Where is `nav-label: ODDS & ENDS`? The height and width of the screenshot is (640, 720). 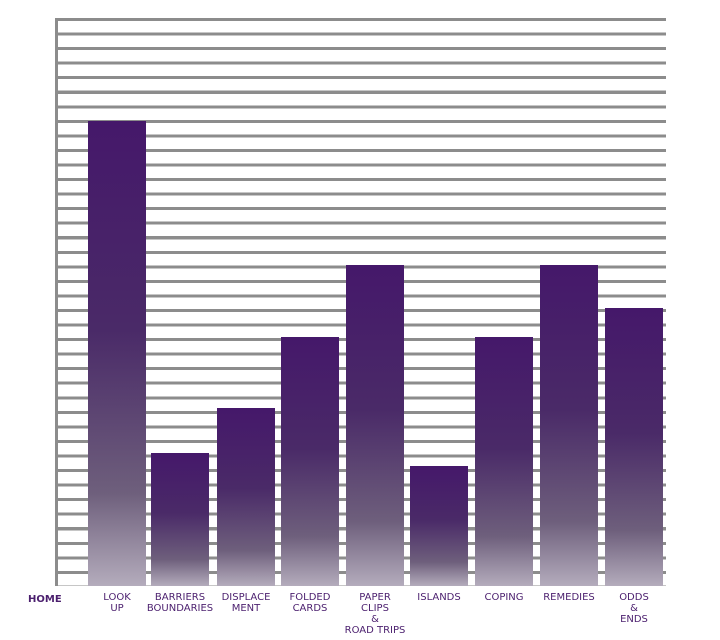
nav-label: ODDS & ENDS is located at coordinates (634, 608).